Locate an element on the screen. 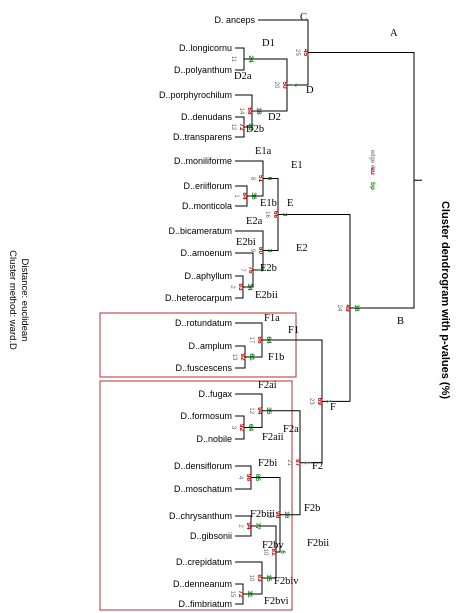  cluster-label-f2aii: F2aii is located at coordinates (273, 437).